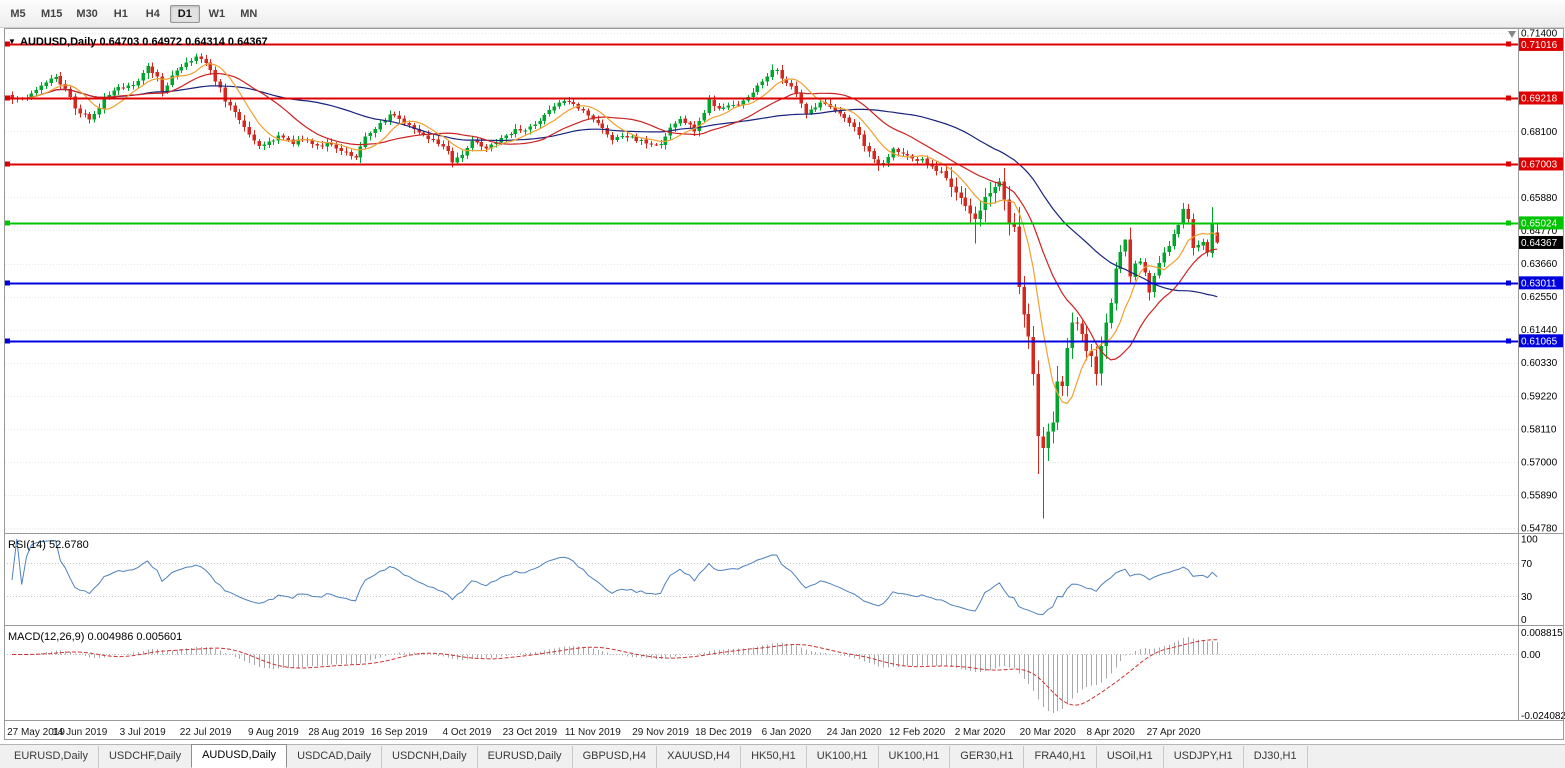  What do you see at coordinates (79, 732) in the screenshot?
I see `date-tick-label: 14 Jun 2019` at bounding box center [79, 732].